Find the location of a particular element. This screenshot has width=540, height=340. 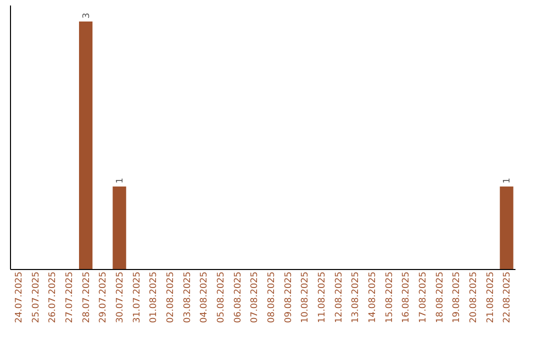

x-tick-label: 17.08.2025 is located at coordinates (423, 298).